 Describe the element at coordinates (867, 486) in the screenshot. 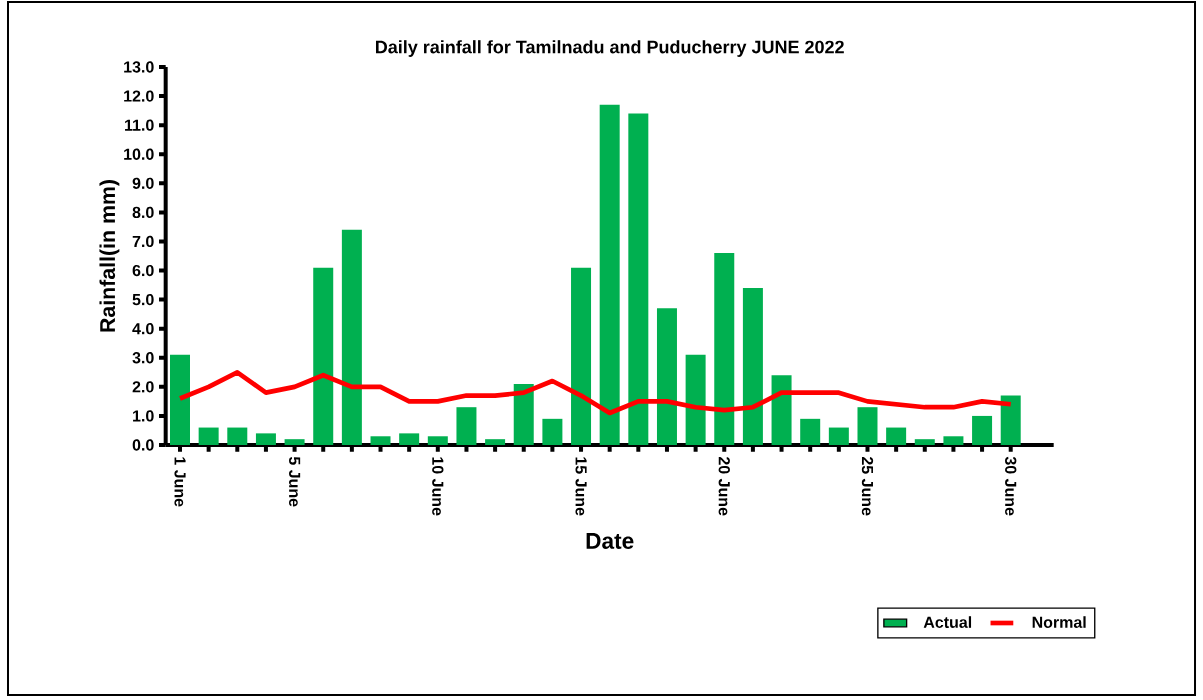

I see `x-tick-label: 25 June` at that location.